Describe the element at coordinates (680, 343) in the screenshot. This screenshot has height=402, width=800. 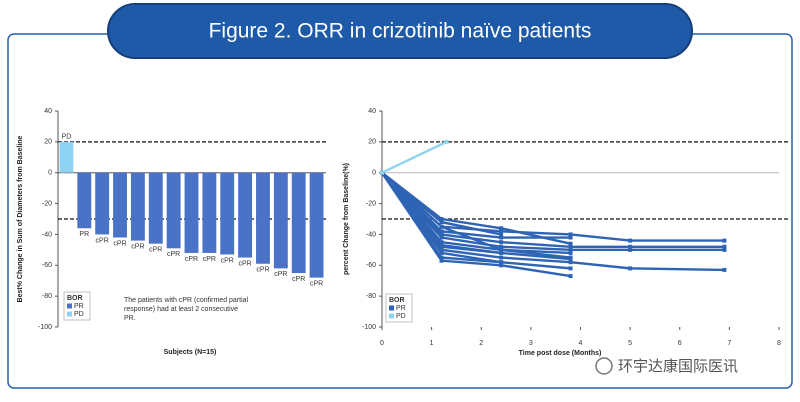
I see `x-tick-label: 6` at that location.